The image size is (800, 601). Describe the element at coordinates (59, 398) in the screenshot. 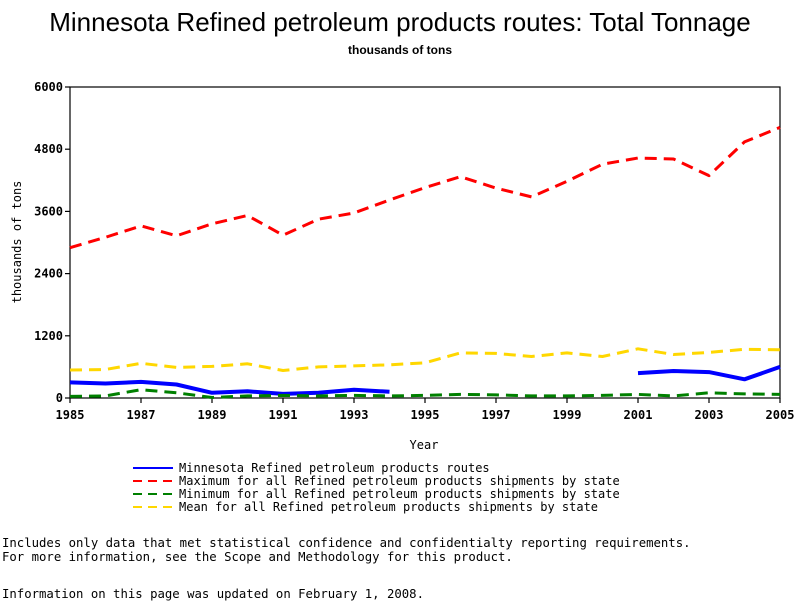

I see `y-tick-label-0: 0` at that location.